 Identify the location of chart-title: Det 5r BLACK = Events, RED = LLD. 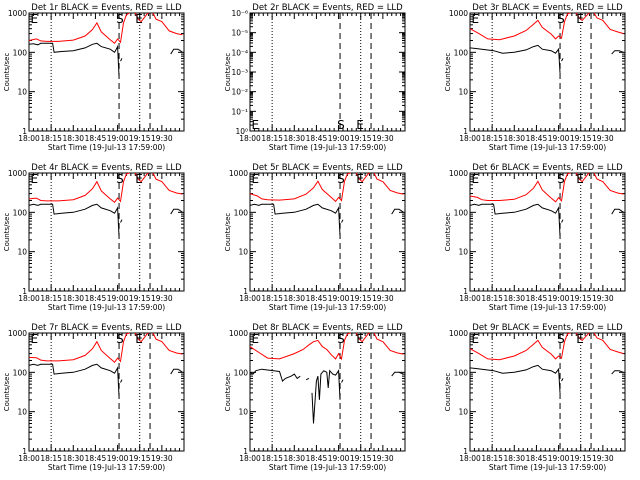
(327, 168).